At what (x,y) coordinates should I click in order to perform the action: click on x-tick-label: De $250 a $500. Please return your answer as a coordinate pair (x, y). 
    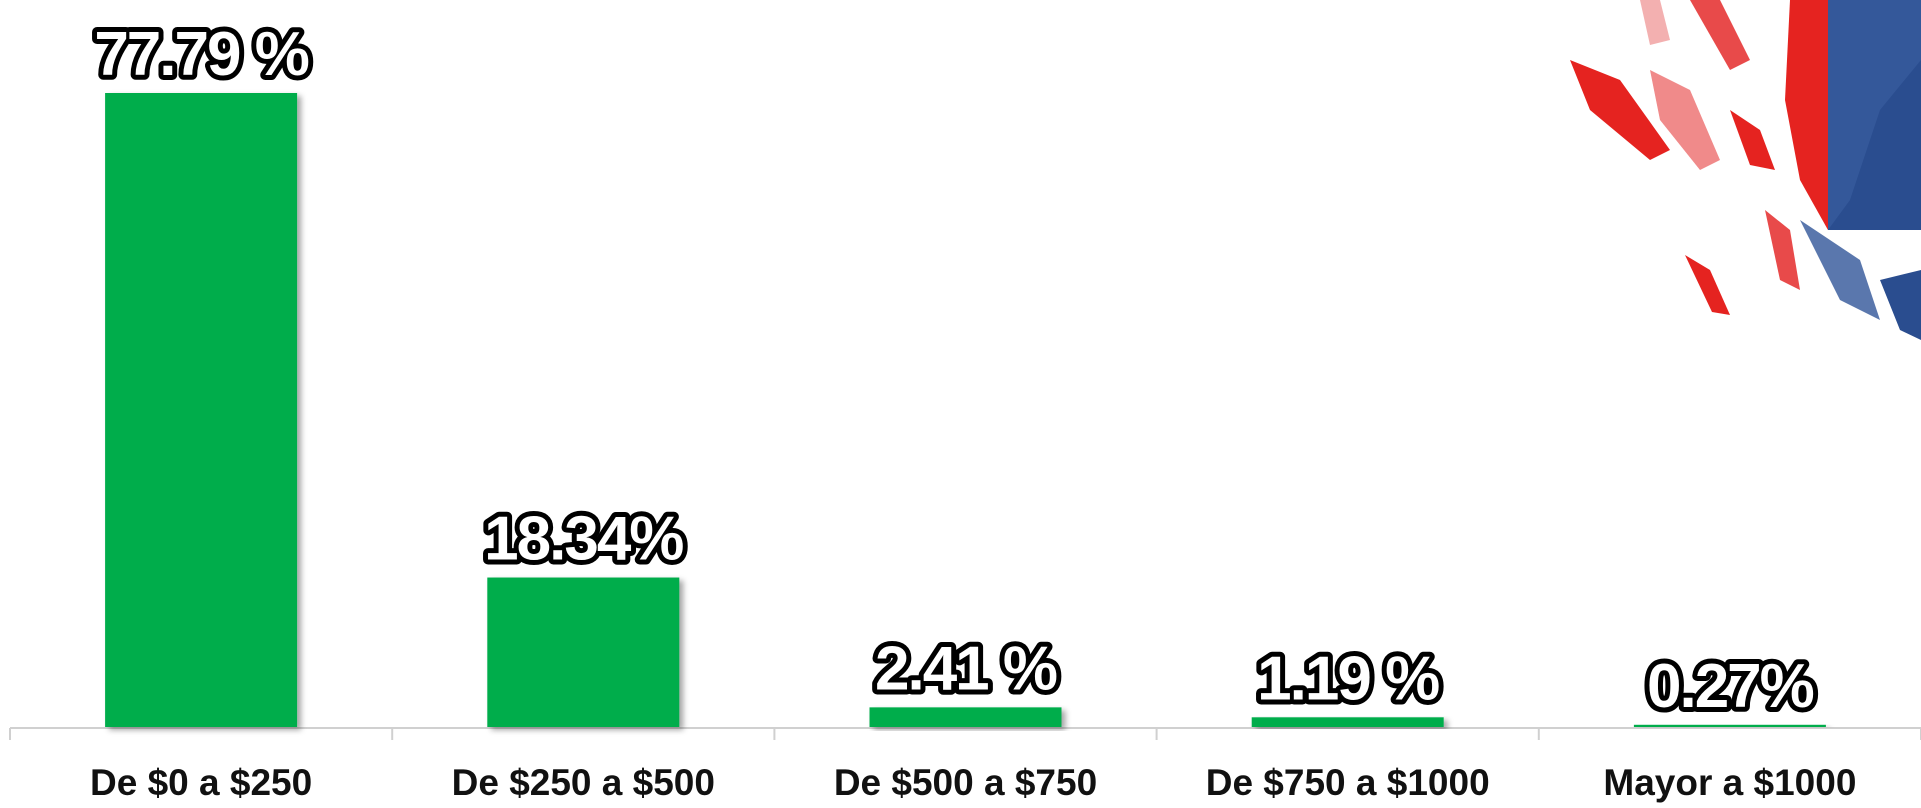
    Looking at the image, I should click on (583, 782).